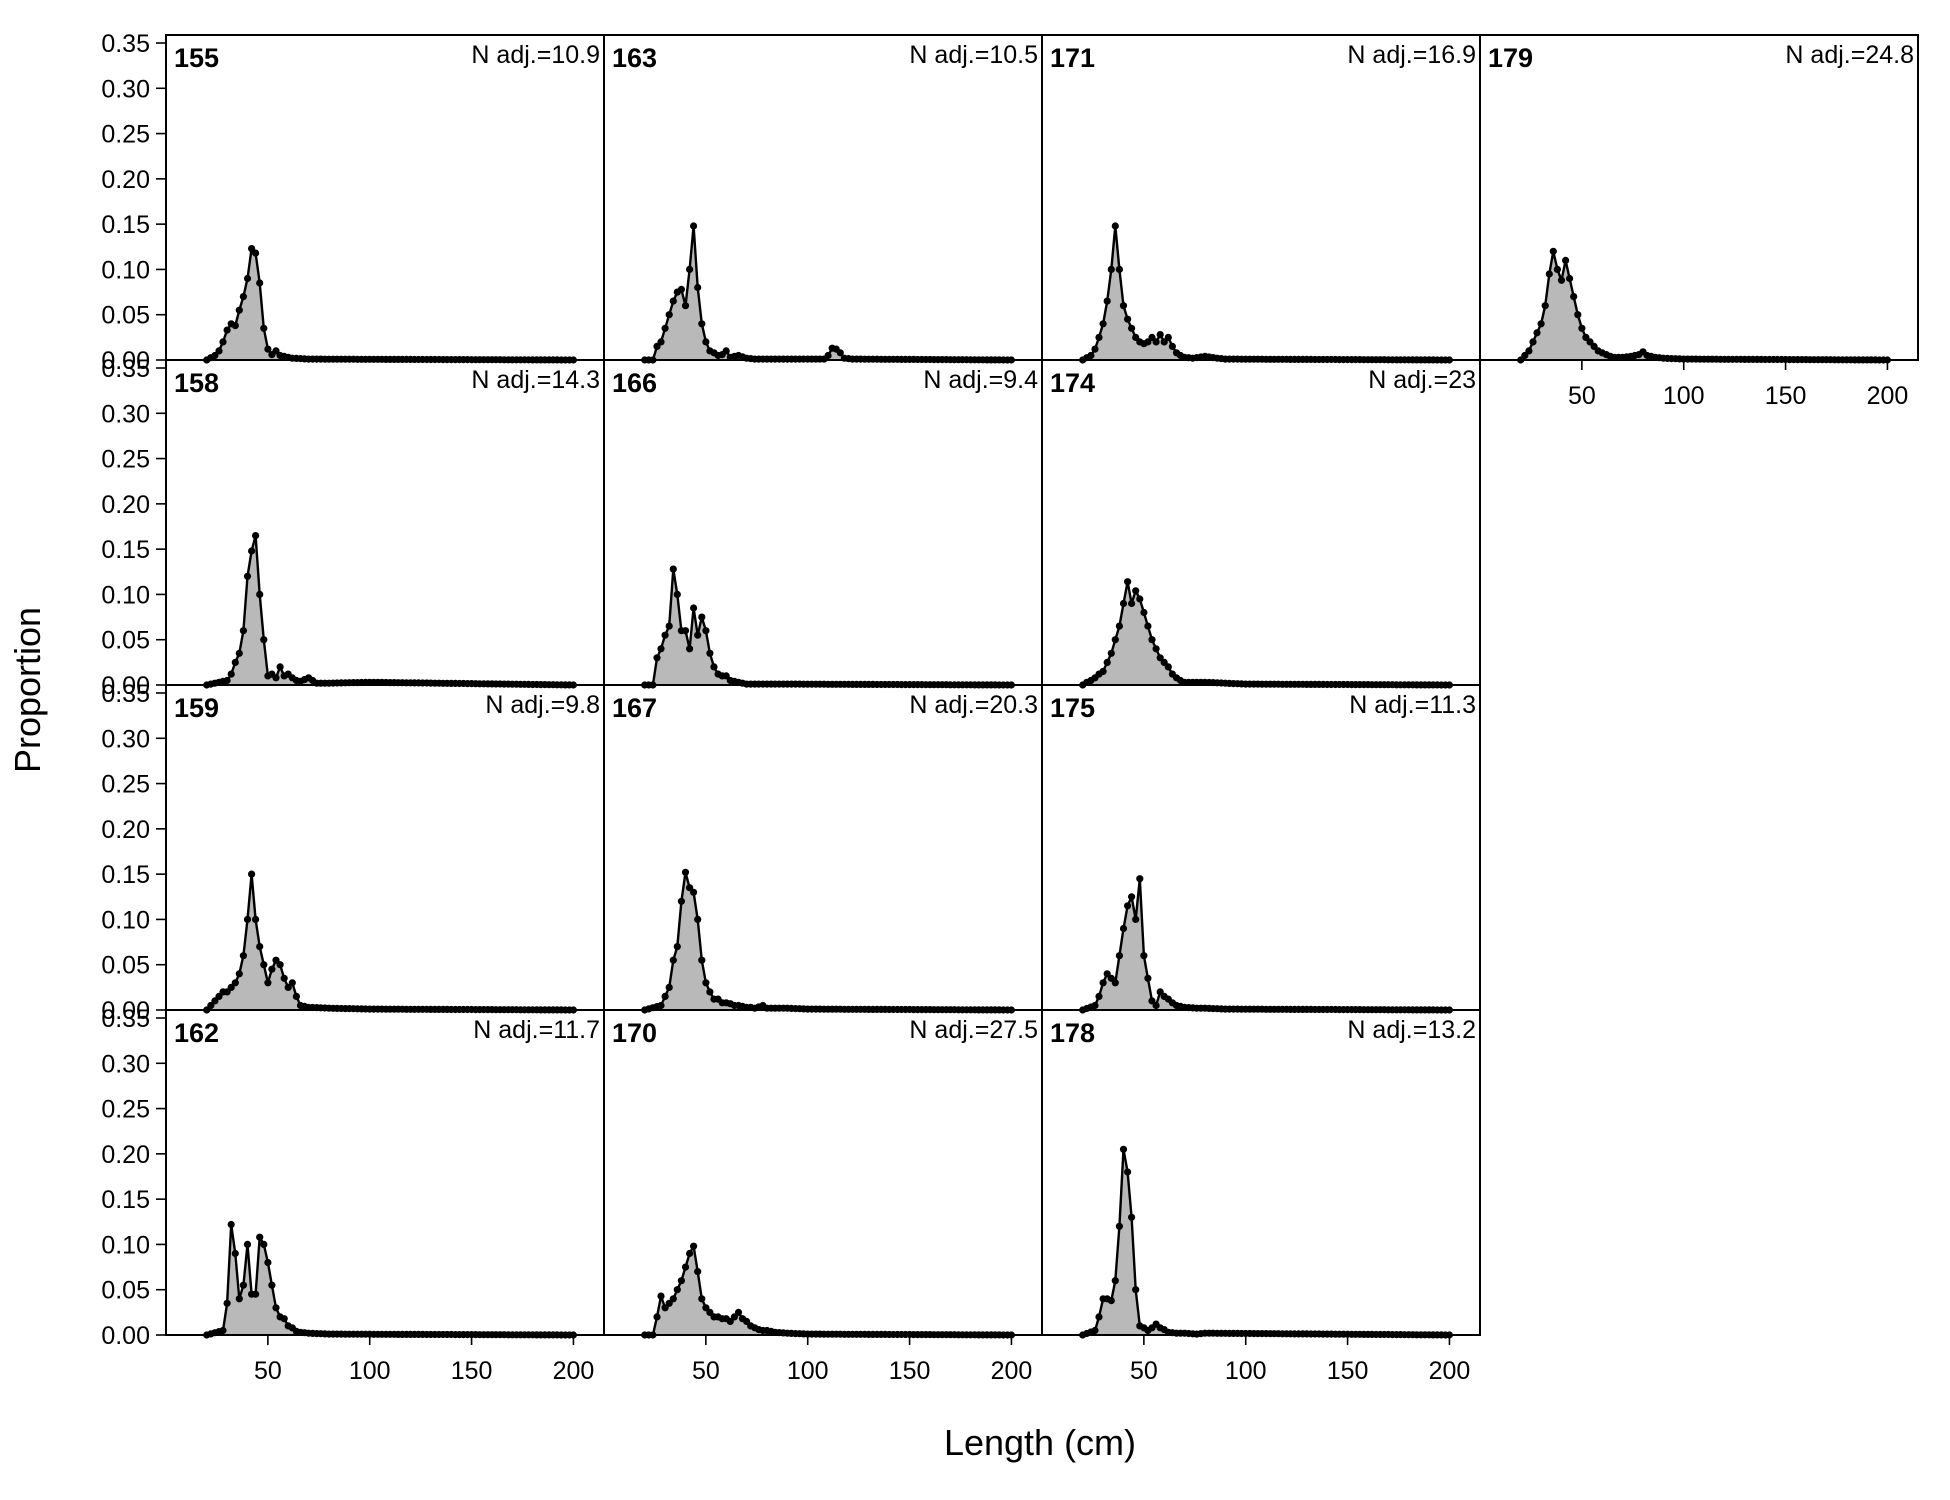  What do you see at coordinates (536, 1030) in the screenshot?
I see `n-adj-label: N adj.=11.7` at bounding box center [536, 1030].